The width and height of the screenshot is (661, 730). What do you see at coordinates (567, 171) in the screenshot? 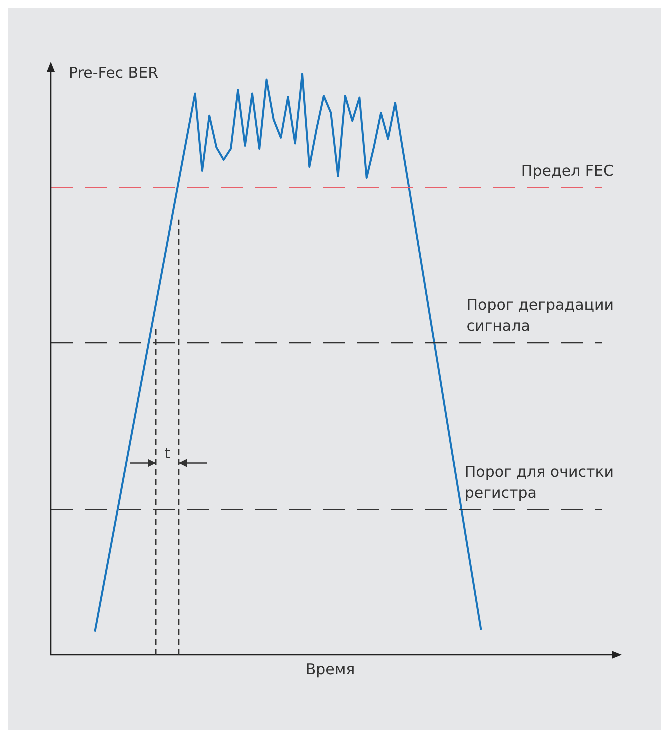
I see `ref-line-label: Предел FEC` at bounding box center [567, 171].